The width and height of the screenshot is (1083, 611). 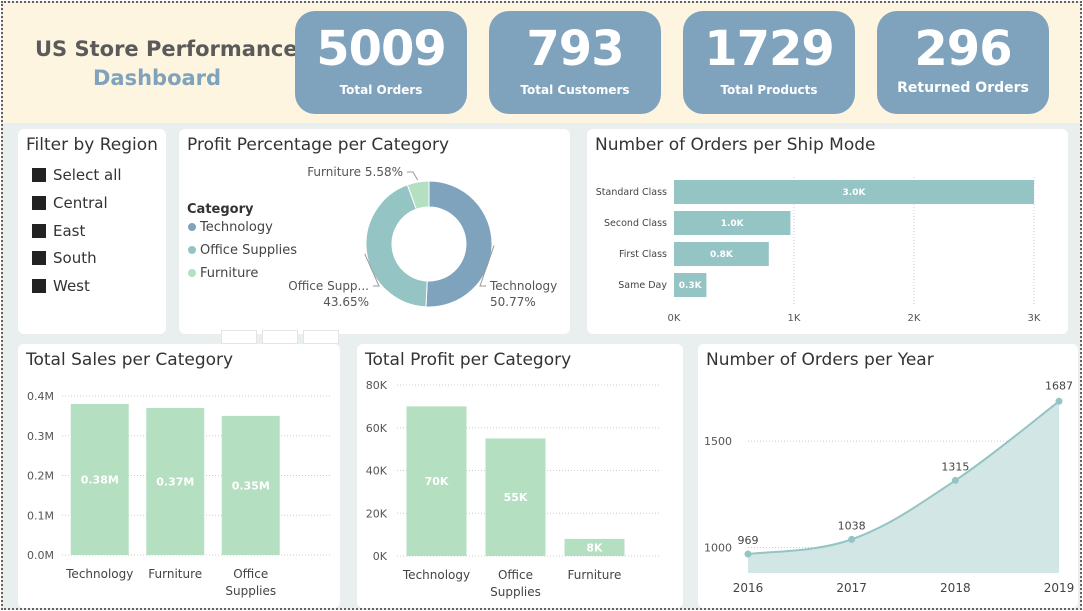 I want to click on kpi-total-customers: 793 Total Customers, so click(x=575, y=62).